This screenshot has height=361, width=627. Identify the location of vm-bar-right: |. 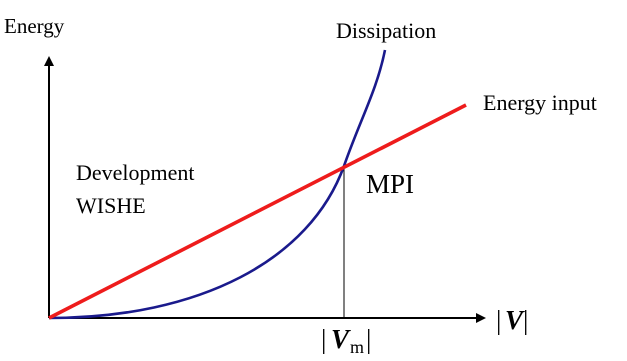
(368, 339).